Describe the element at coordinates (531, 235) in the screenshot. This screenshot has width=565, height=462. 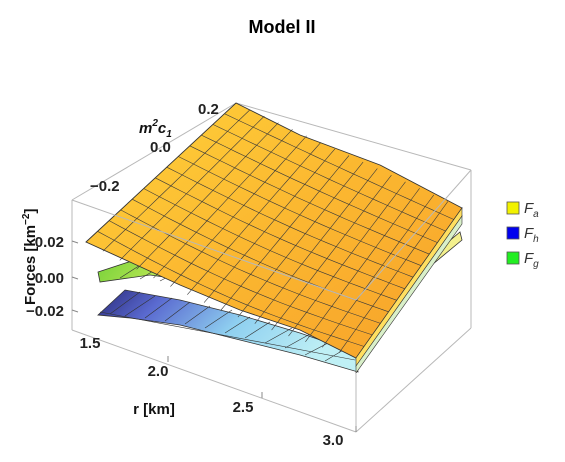
I see `legend-label-fh: Fh` at that location.